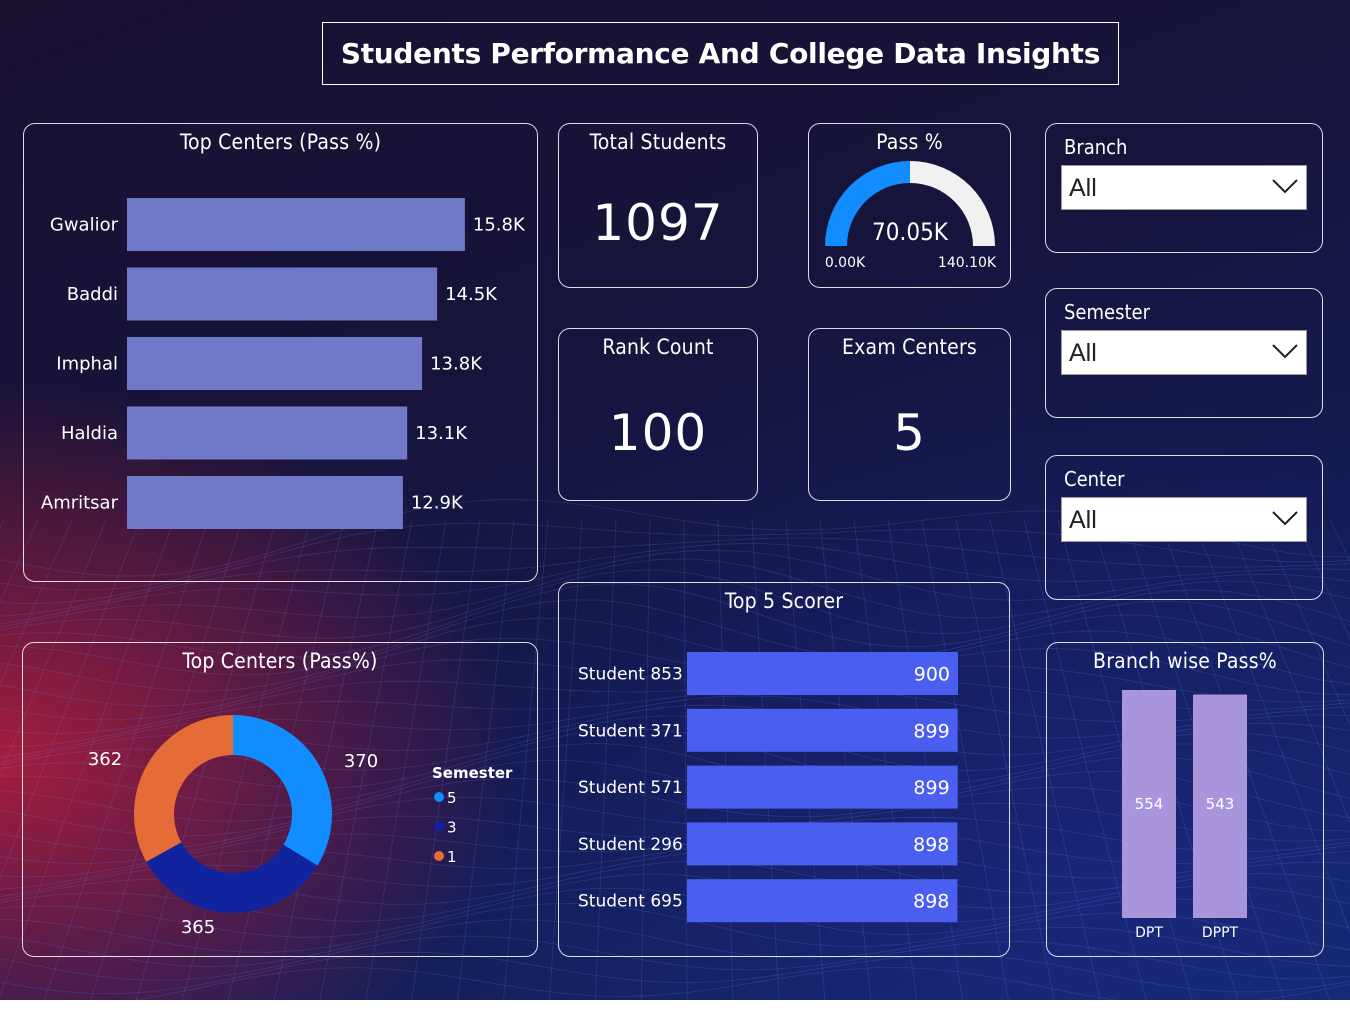 This screenshot has width=1350, height=1020. What do you see at coordinates (1083, 188) in the screenshot?
I see `branch-dropdown-value: All` at bounding box center [1083, 188].